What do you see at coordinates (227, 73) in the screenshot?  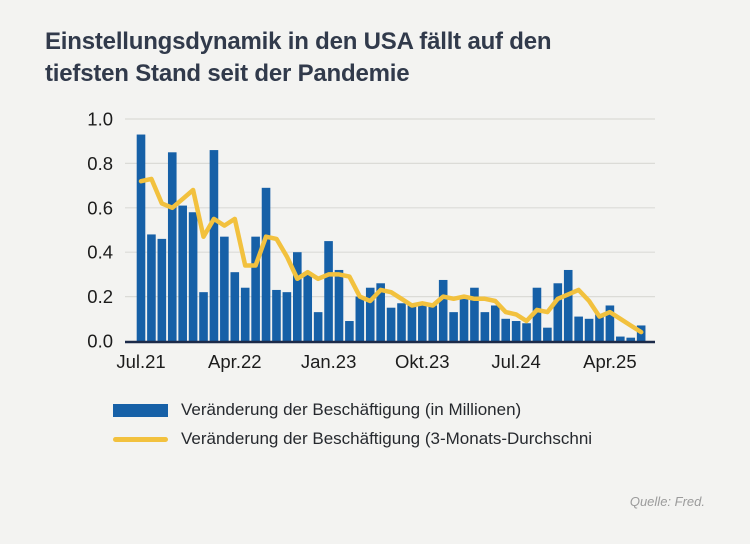 I see `chart-title-line2: tiefsten Stand seit der Pandemie` at bounding box center [227, 73].